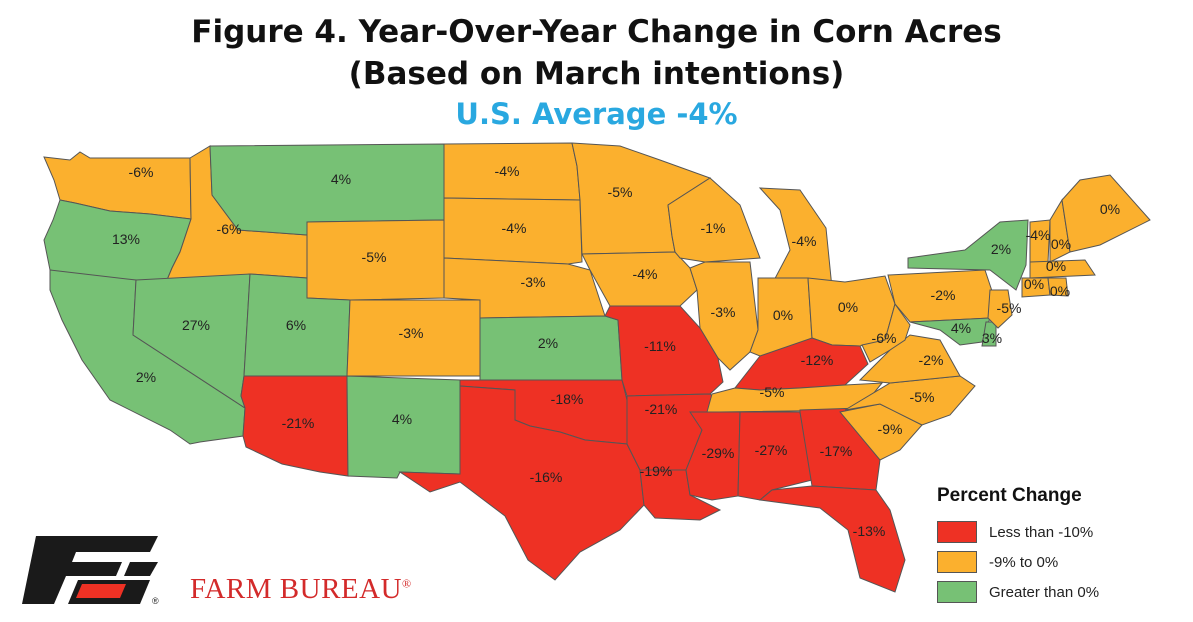  I want to click on state-label-ok: -18%, so click(567, 399).